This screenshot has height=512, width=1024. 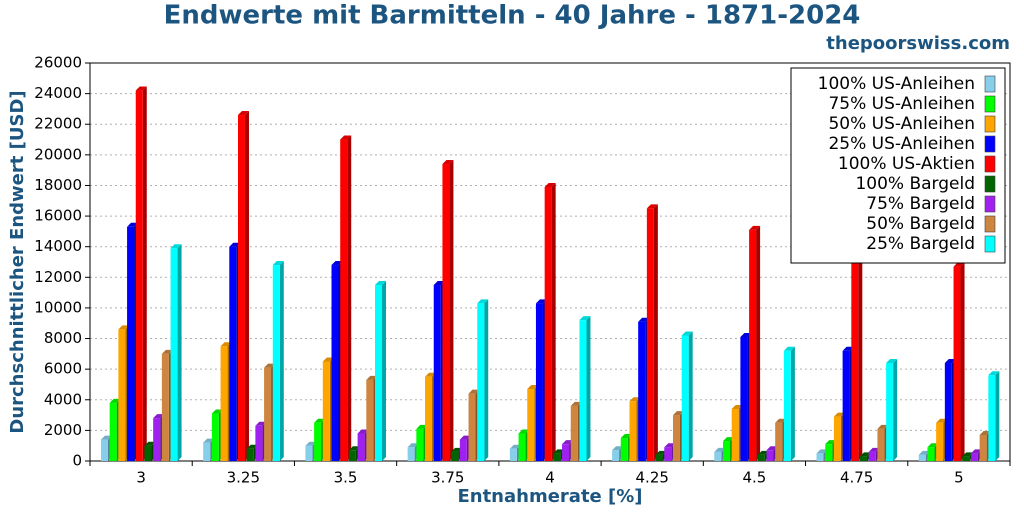 What do you see at coordinates (755, 478) in the screenshot?
I see `x-tick-label: 4.5` at bounding box center [755, 478].